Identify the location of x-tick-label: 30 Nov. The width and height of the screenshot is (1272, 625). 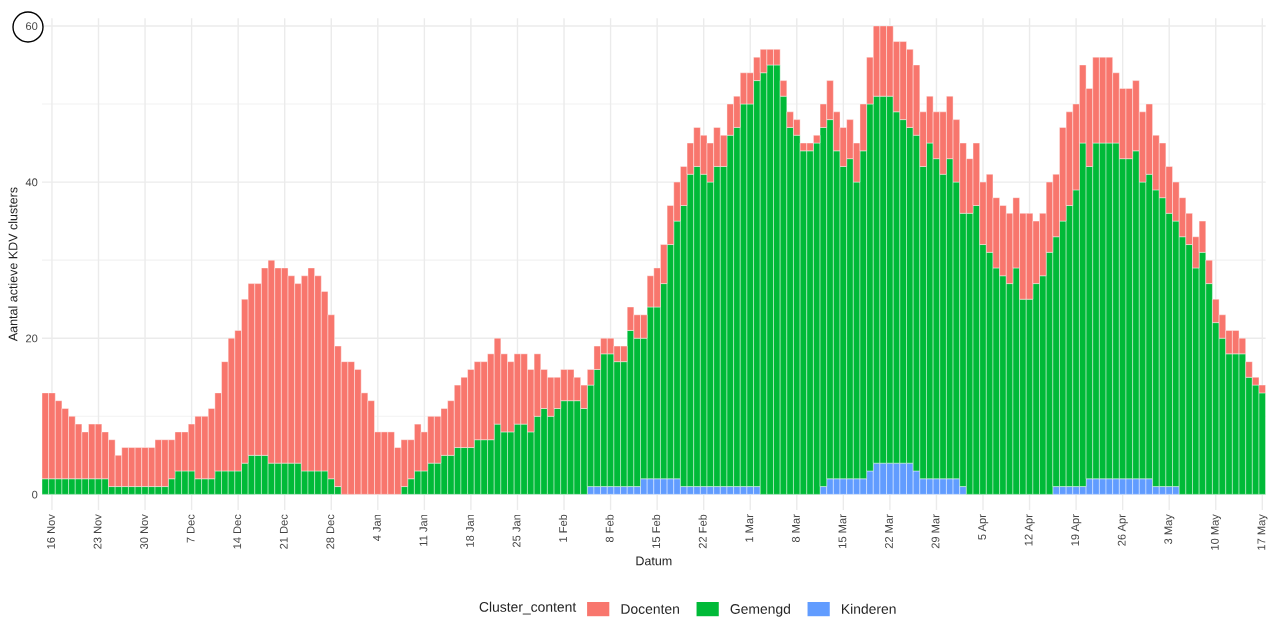
(144, 531).